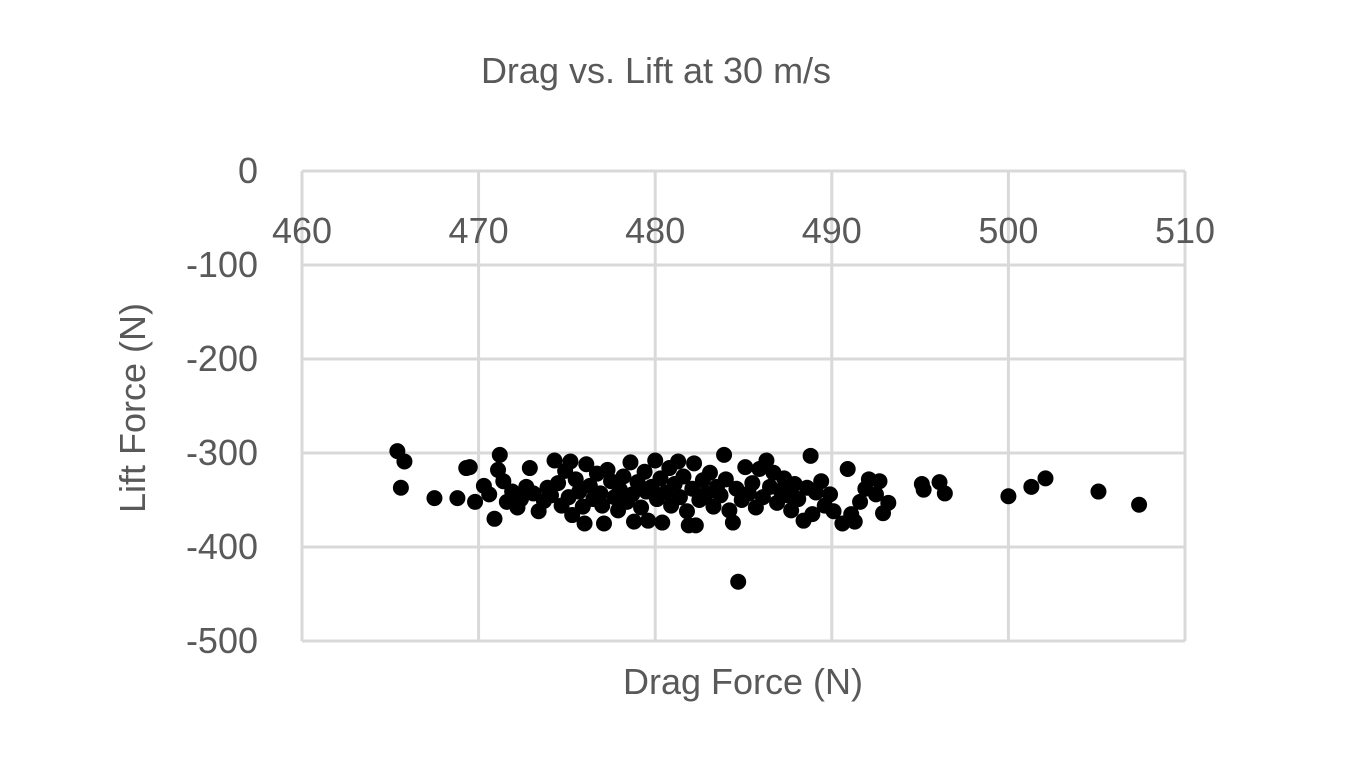 This screenshot has width=1345, height=760. What do you see at coordinates (832, 230) in the screenshot?
I see `x-tick-label: 490` at bounding box center [832, 230].